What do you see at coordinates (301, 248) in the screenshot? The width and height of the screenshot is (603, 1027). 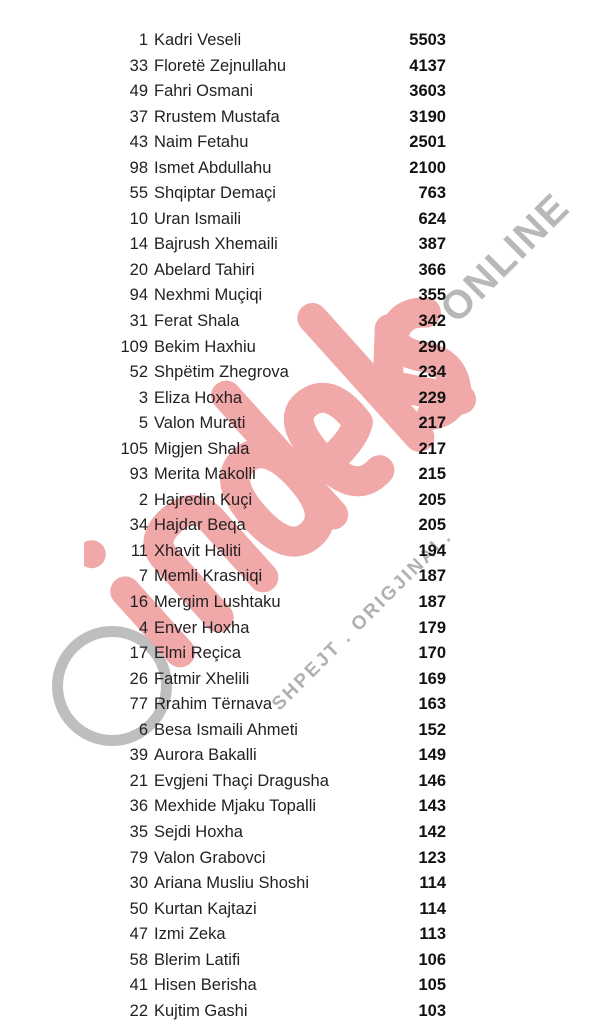 I see `table-row: 14 Bajrush Xhemaili 387` at bounding box center [301, 248].